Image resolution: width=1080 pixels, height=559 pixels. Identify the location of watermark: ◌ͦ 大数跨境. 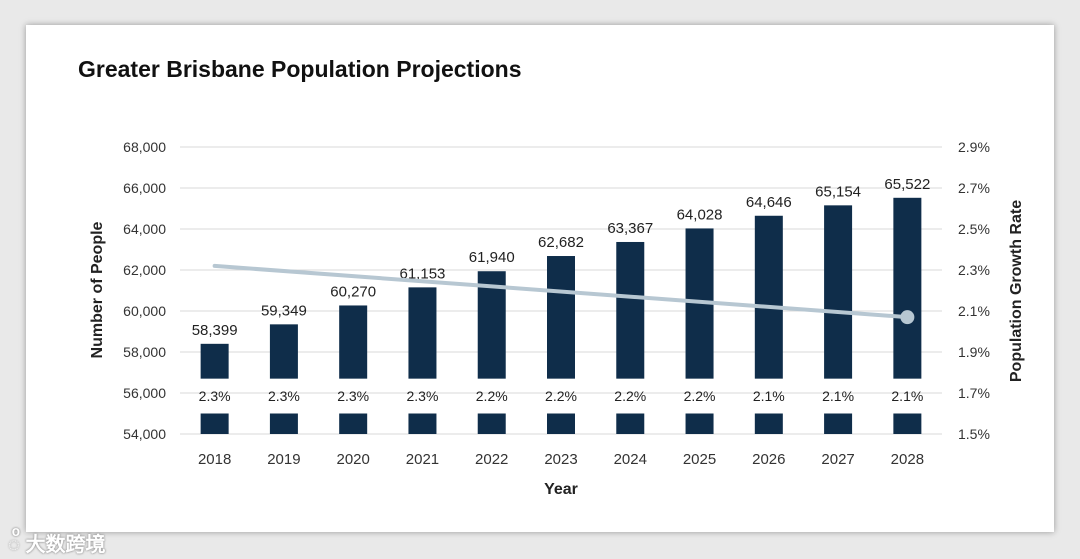
(56, 542).